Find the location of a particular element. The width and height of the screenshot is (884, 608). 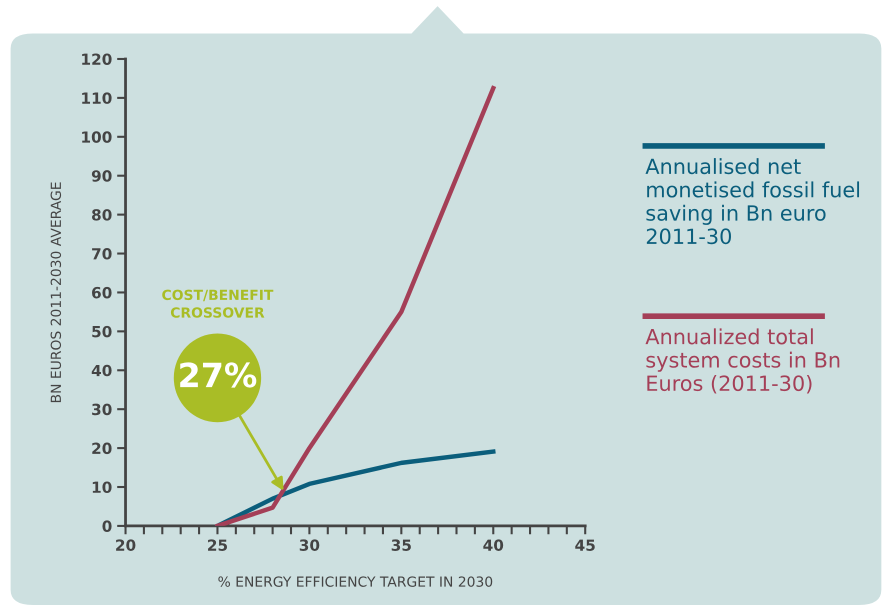

text: Annualised net monetised fossil fuel saving in Bn euro 2011-30 is located at coordinates (752, 201).